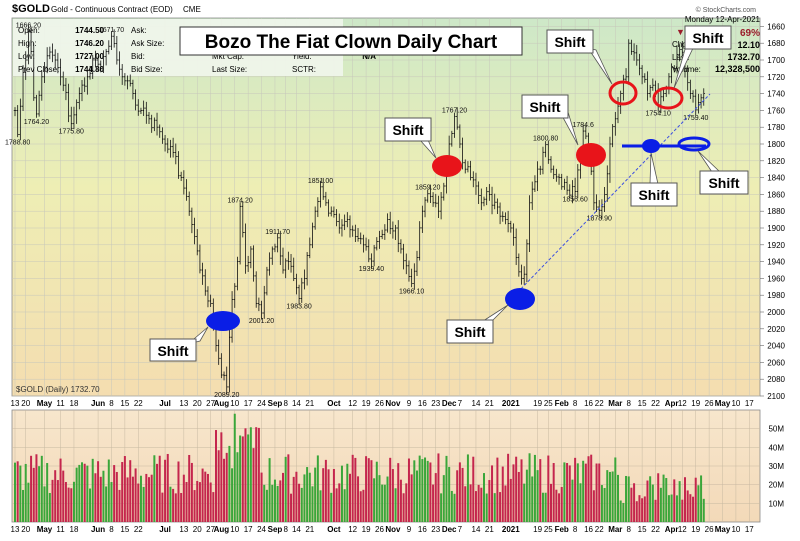 This screenshot has width=800, height=541. What do you see at coordinates (27, 43) in the screenshot?
I see `quote-high-label: High:` at bounding box center [27, 43].